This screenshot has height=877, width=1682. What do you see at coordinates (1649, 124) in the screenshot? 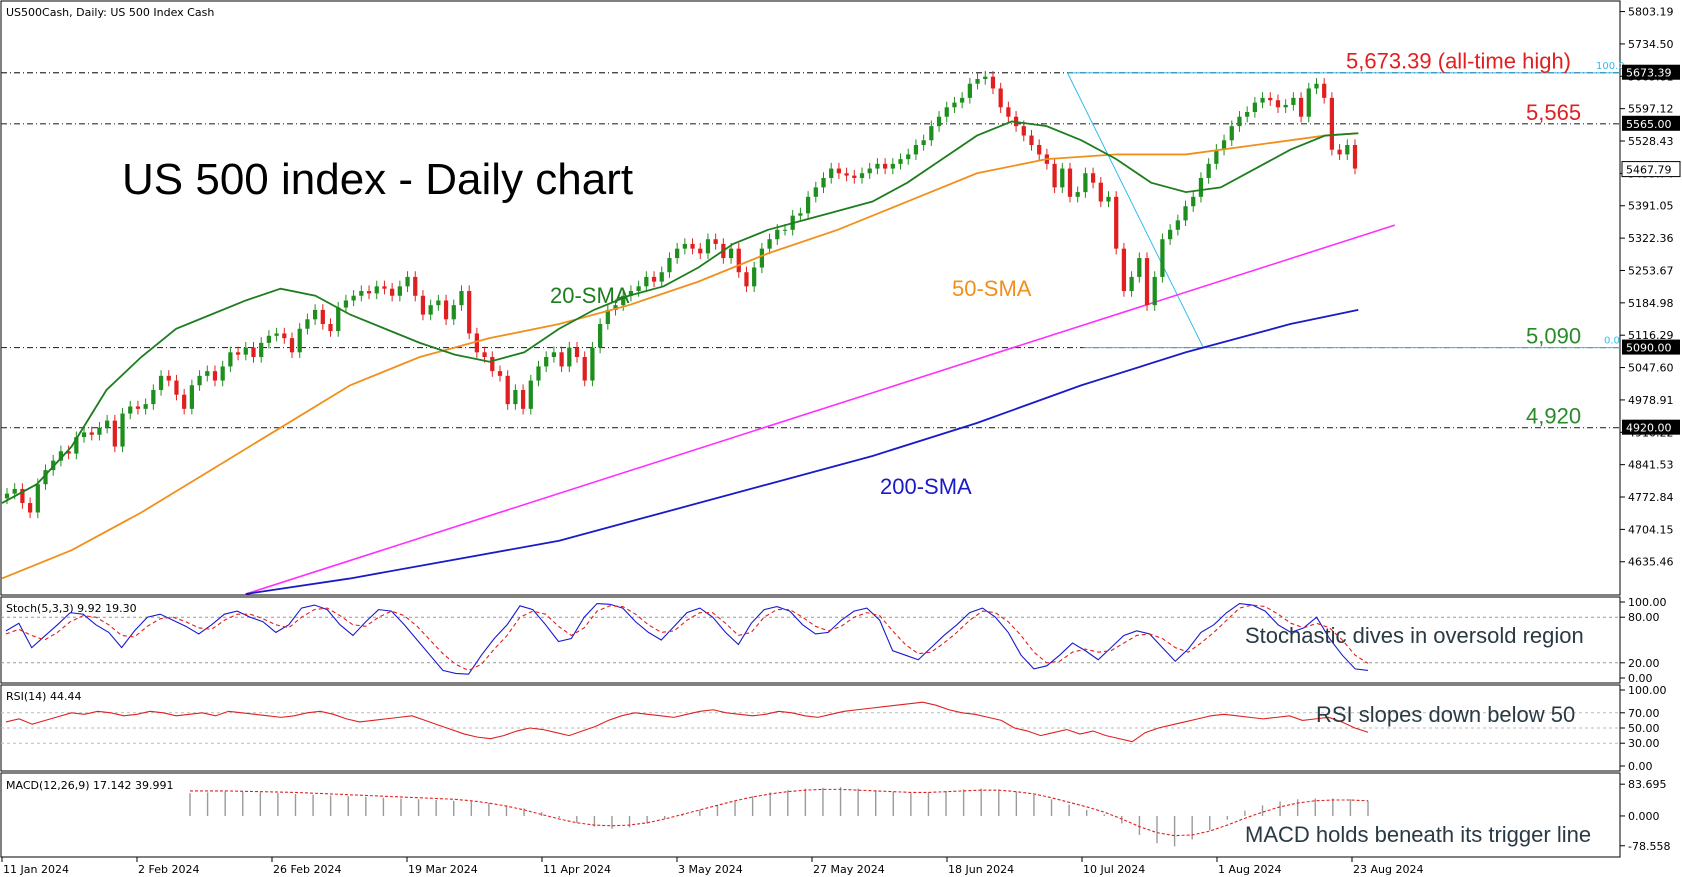
I see `level-axis-label: 5565.00` at bounding box center [1649, 124].